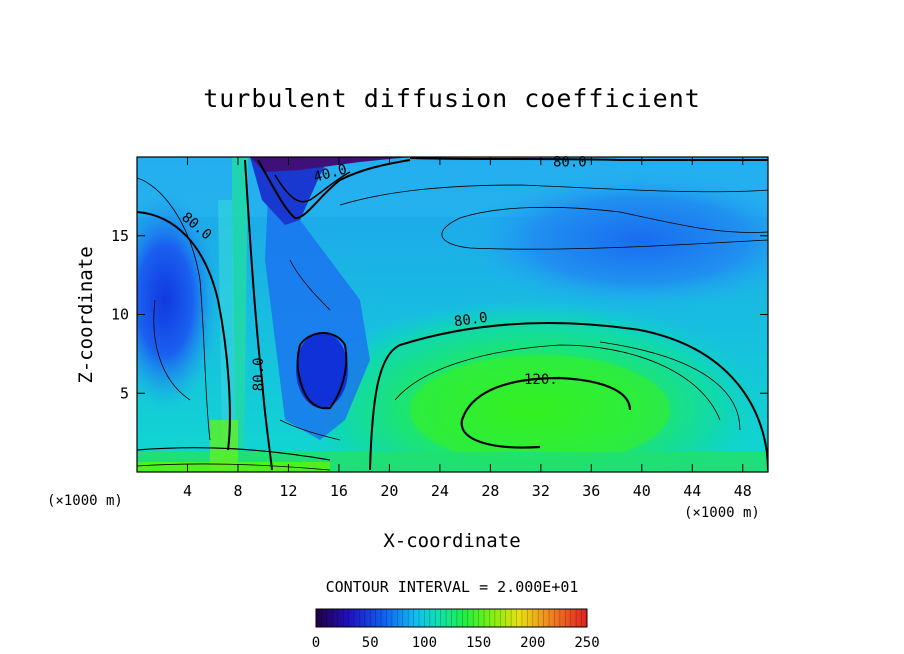 Image resolution: width=904 pixels, height=654 pixels. Describe the element at coordinates (452, 98) in the screenshot. I see `chart-title: turbulent diffusion coefficient` at that location.